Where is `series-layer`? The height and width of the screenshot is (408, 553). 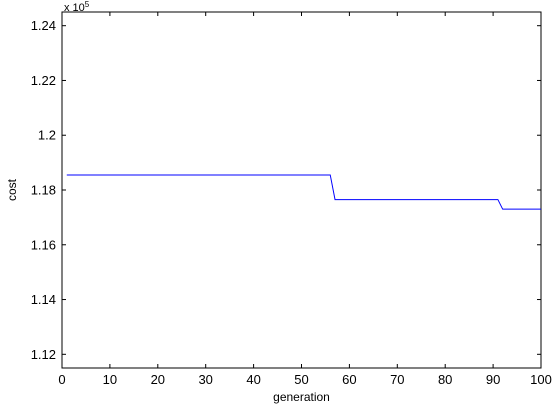
series-layer is located at coordinates (303, 192).